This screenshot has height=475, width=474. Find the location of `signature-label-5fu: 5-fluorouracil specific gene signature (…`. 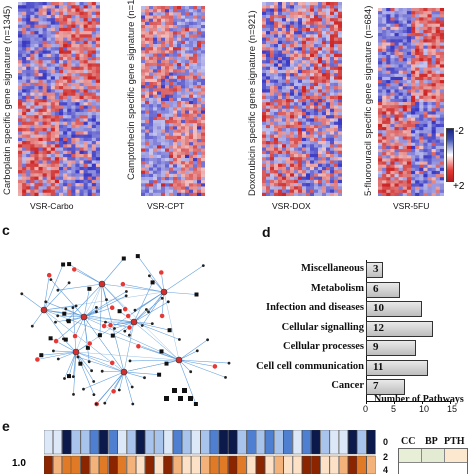

signature-label-5fu: 5-fluorouracil specific gene signature (… is located at coordinates (368, 101).